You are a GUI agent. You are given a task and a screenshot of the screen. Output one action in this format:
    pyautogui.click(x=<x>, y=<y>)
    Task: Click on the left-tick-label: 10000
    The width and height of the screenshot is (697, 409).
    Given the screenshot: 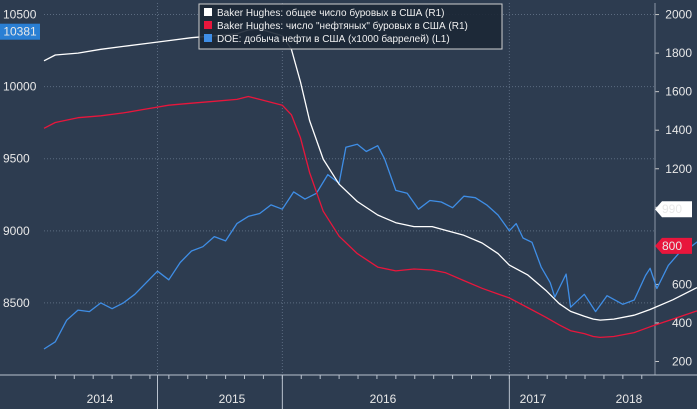 What is the action you would take?
    pyautogui.click(x=20, y=87)
    